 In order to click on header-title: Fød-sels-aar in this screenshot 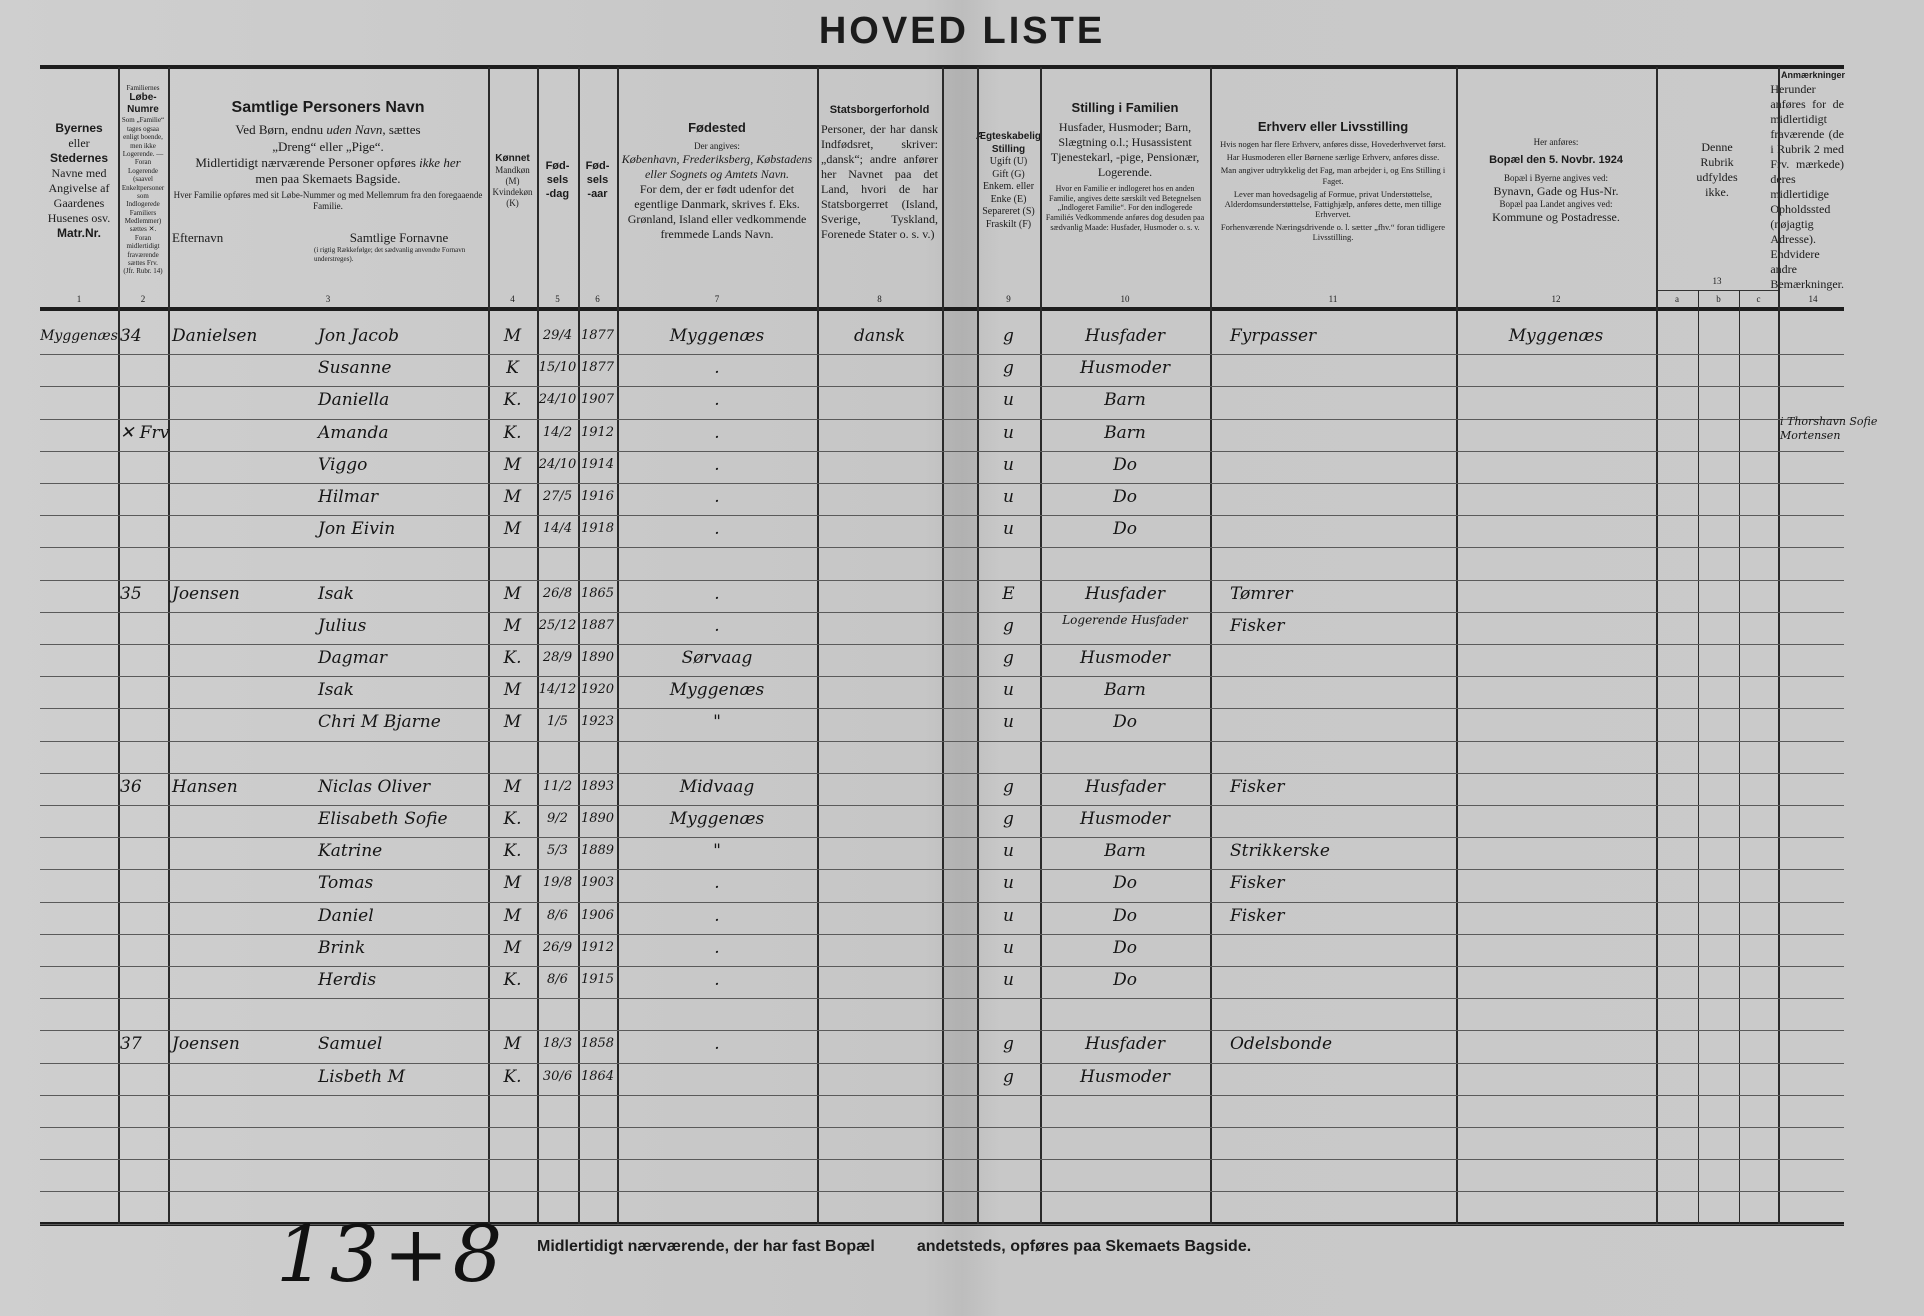, I will do `click(597, 180)`.